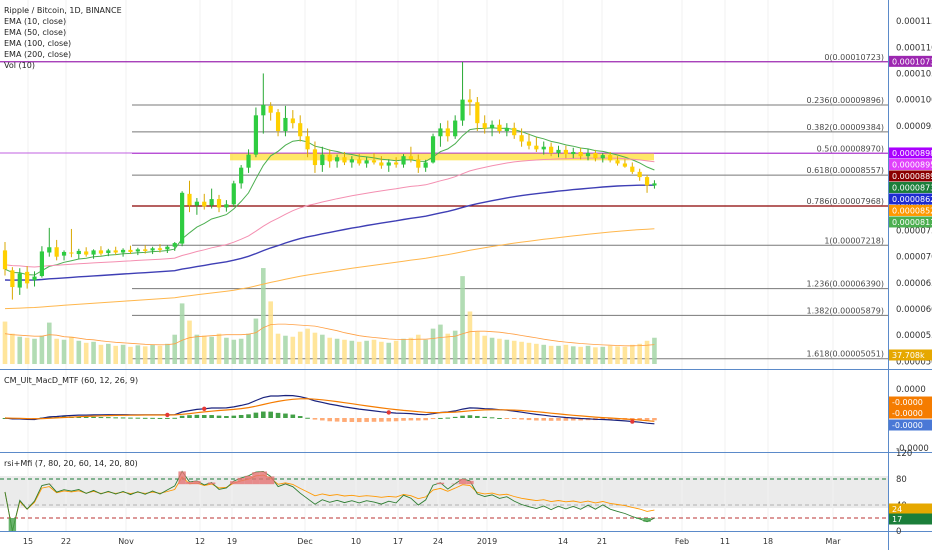 The width and height of the screenshot is (932, 550). Describe the element at coordinates (682, 541) in the screenshot. I see `time-tick-label: Feb` at that location.